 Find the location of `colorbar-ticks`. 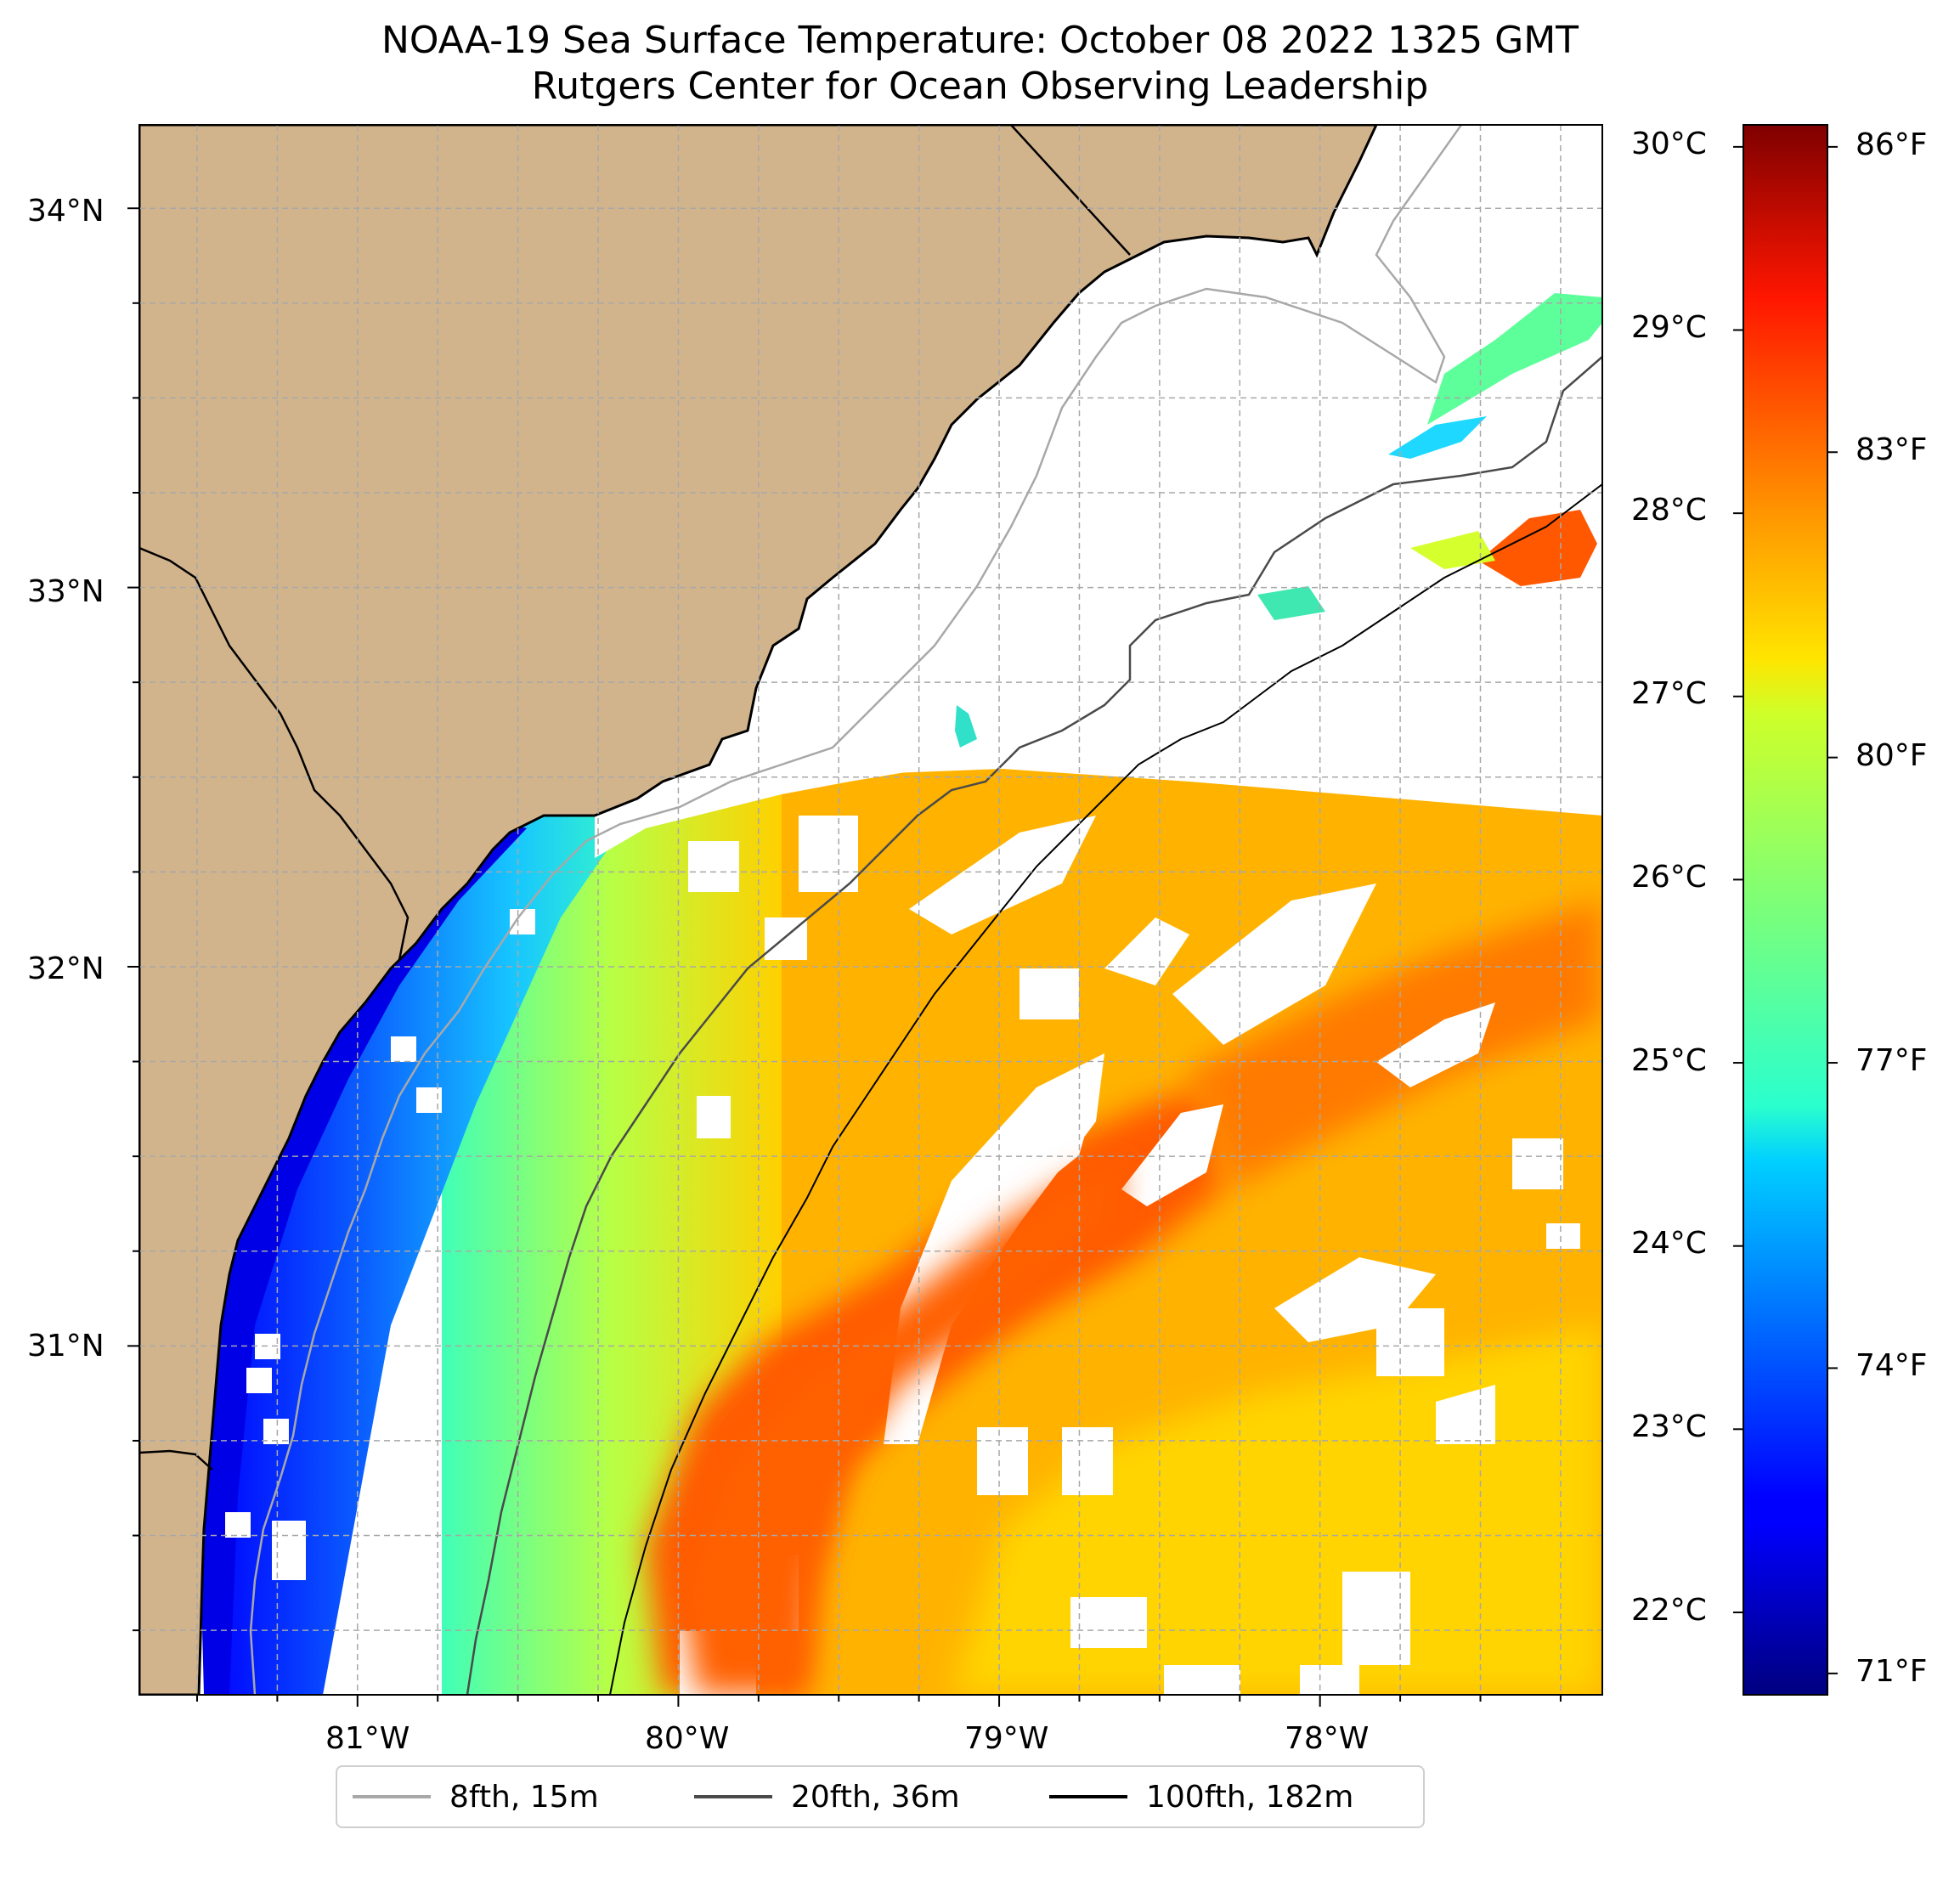

colorbar-ticks is located at coordinates (1786, 909).